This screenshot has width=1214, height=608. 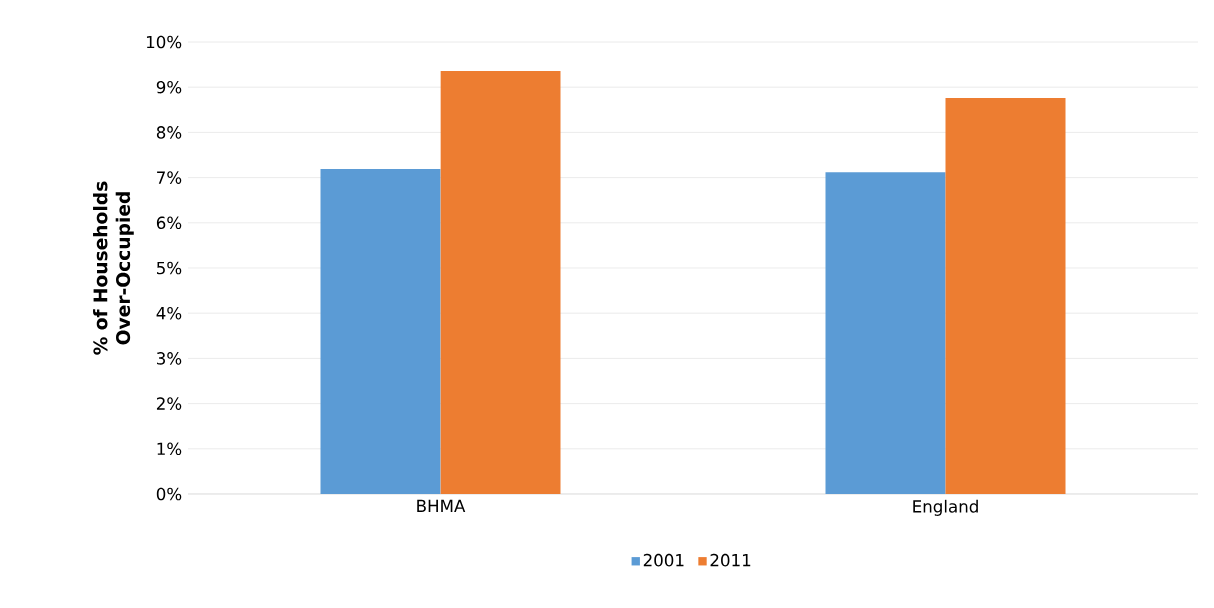 What do you see at coordinates (169, 358) in the screenshot?
I see `y-tick-label: 3%` at bounding box center [169, 358].